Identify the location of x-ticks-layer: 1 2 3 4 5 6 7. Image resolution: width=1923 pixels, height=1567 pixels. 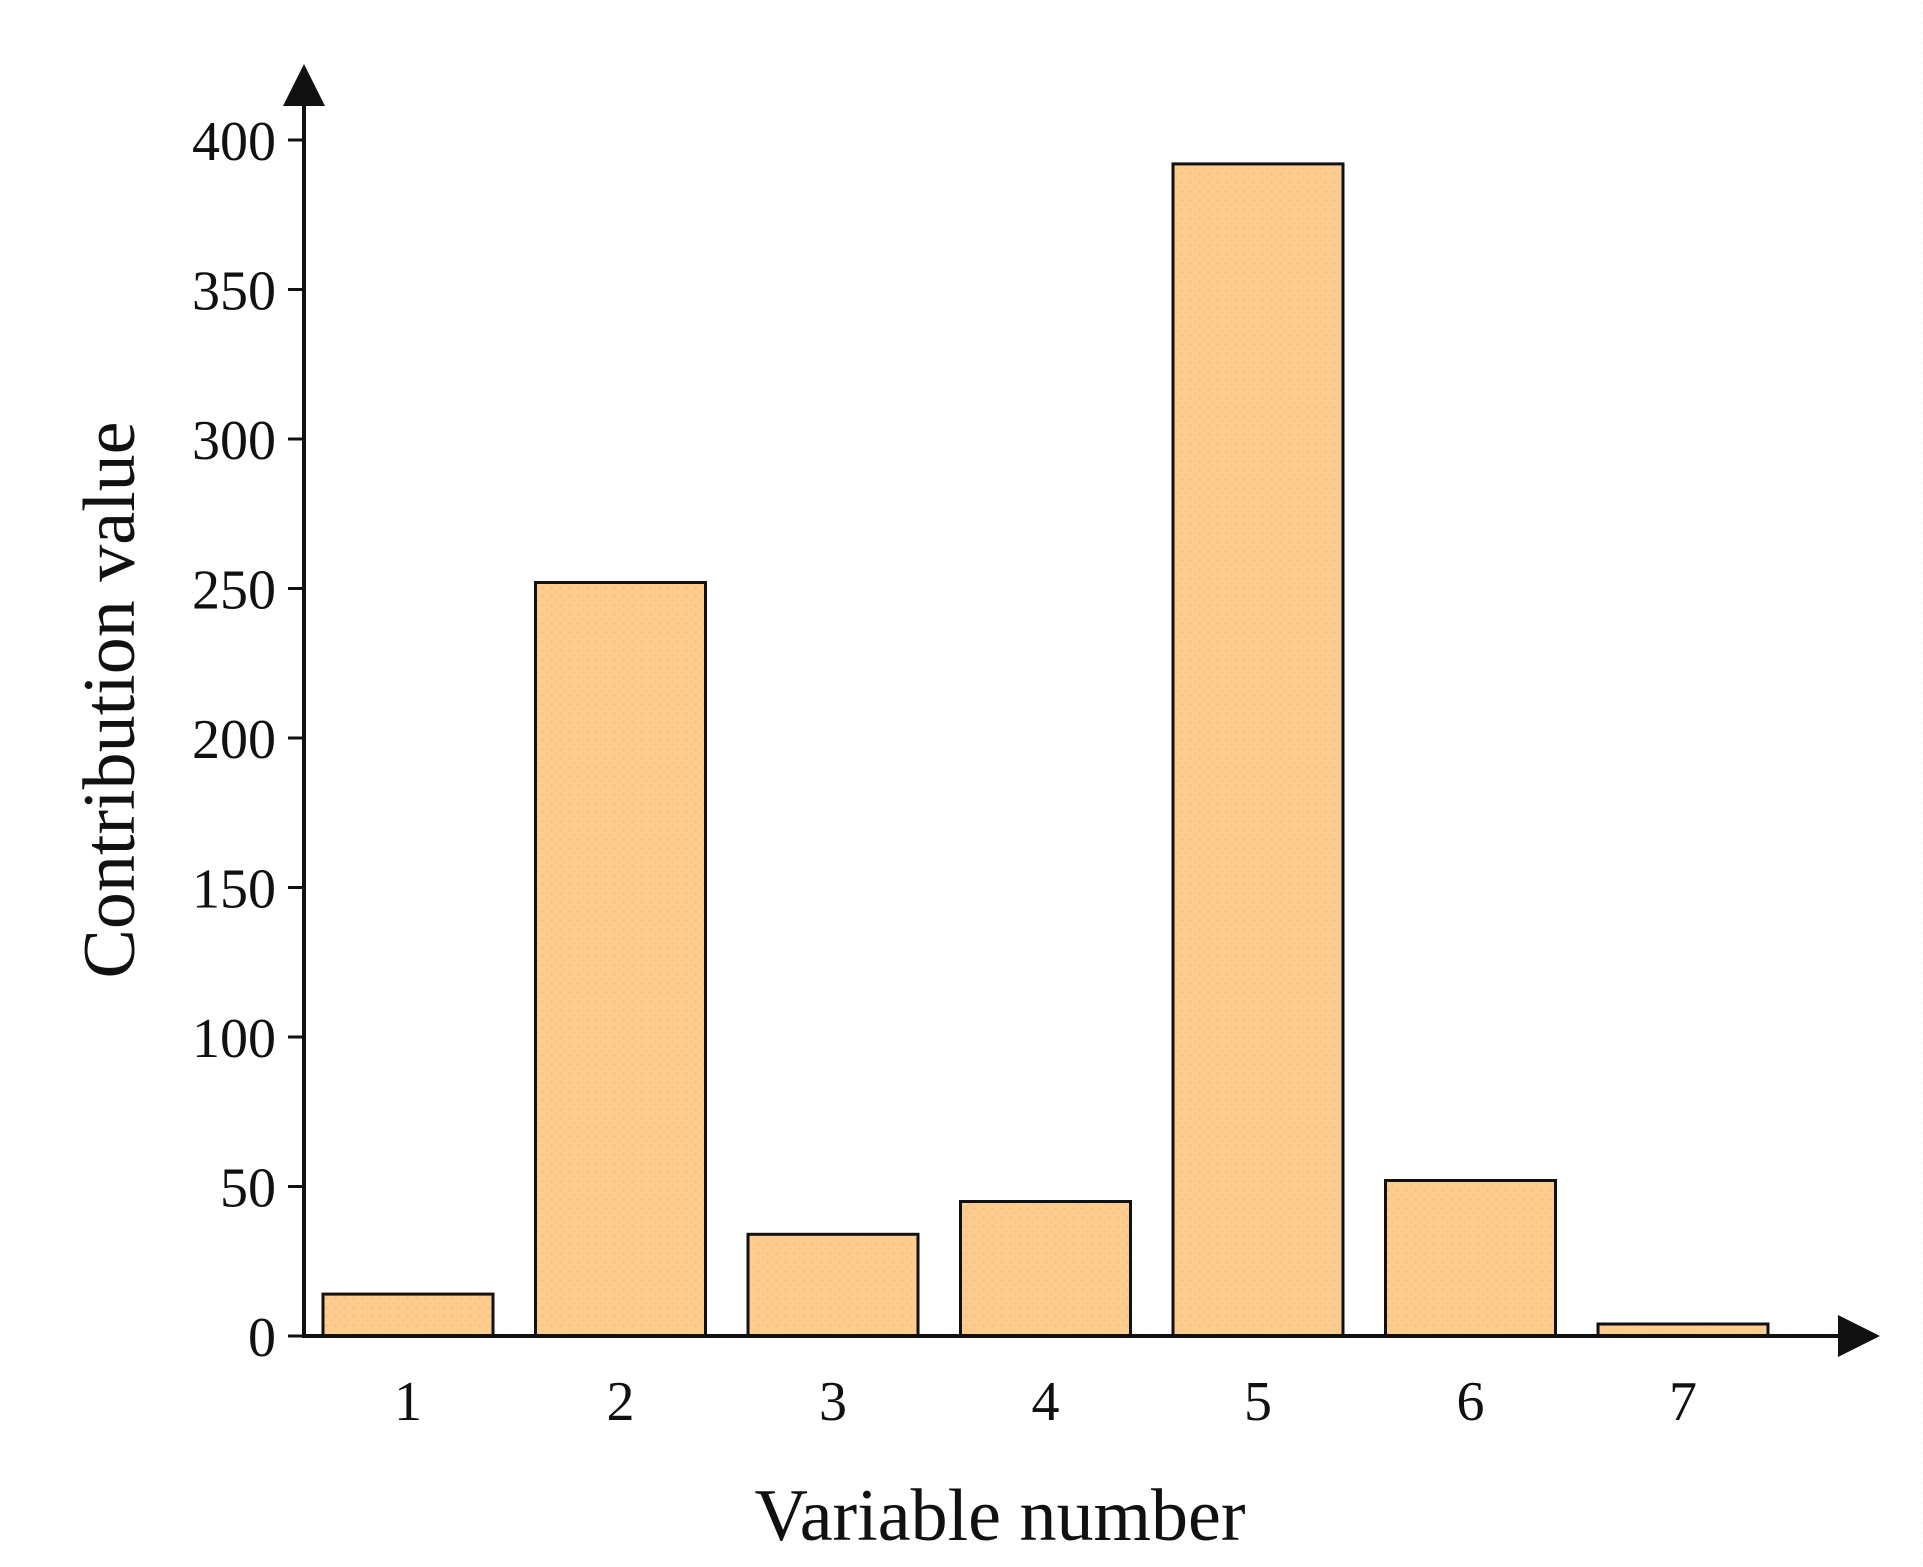
(1045, 1402).